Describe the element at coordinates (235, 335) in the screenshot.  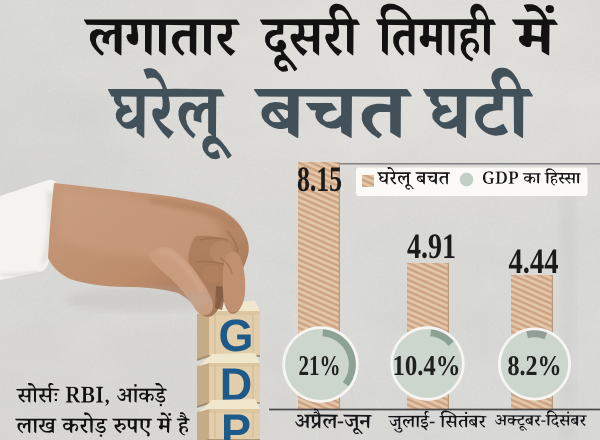
I see `svg-text: G` at that location.